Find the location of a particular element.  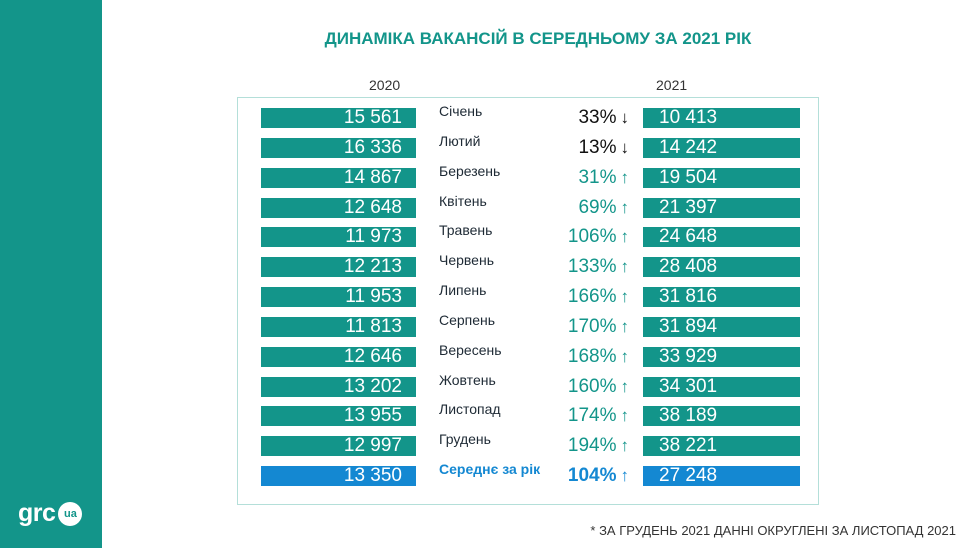

change-value: 166% is located at coordinates (592, 296).